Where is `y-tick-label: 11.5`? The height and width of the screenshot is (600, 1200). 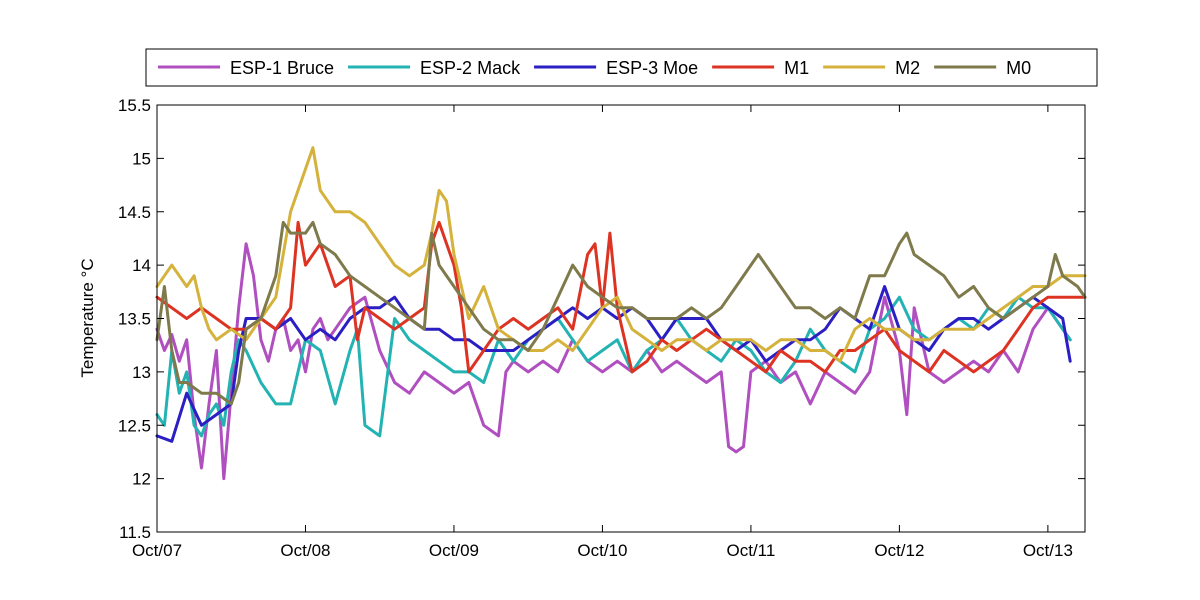
y-tick-label: 11.5 is located at coordinates (135, 532).